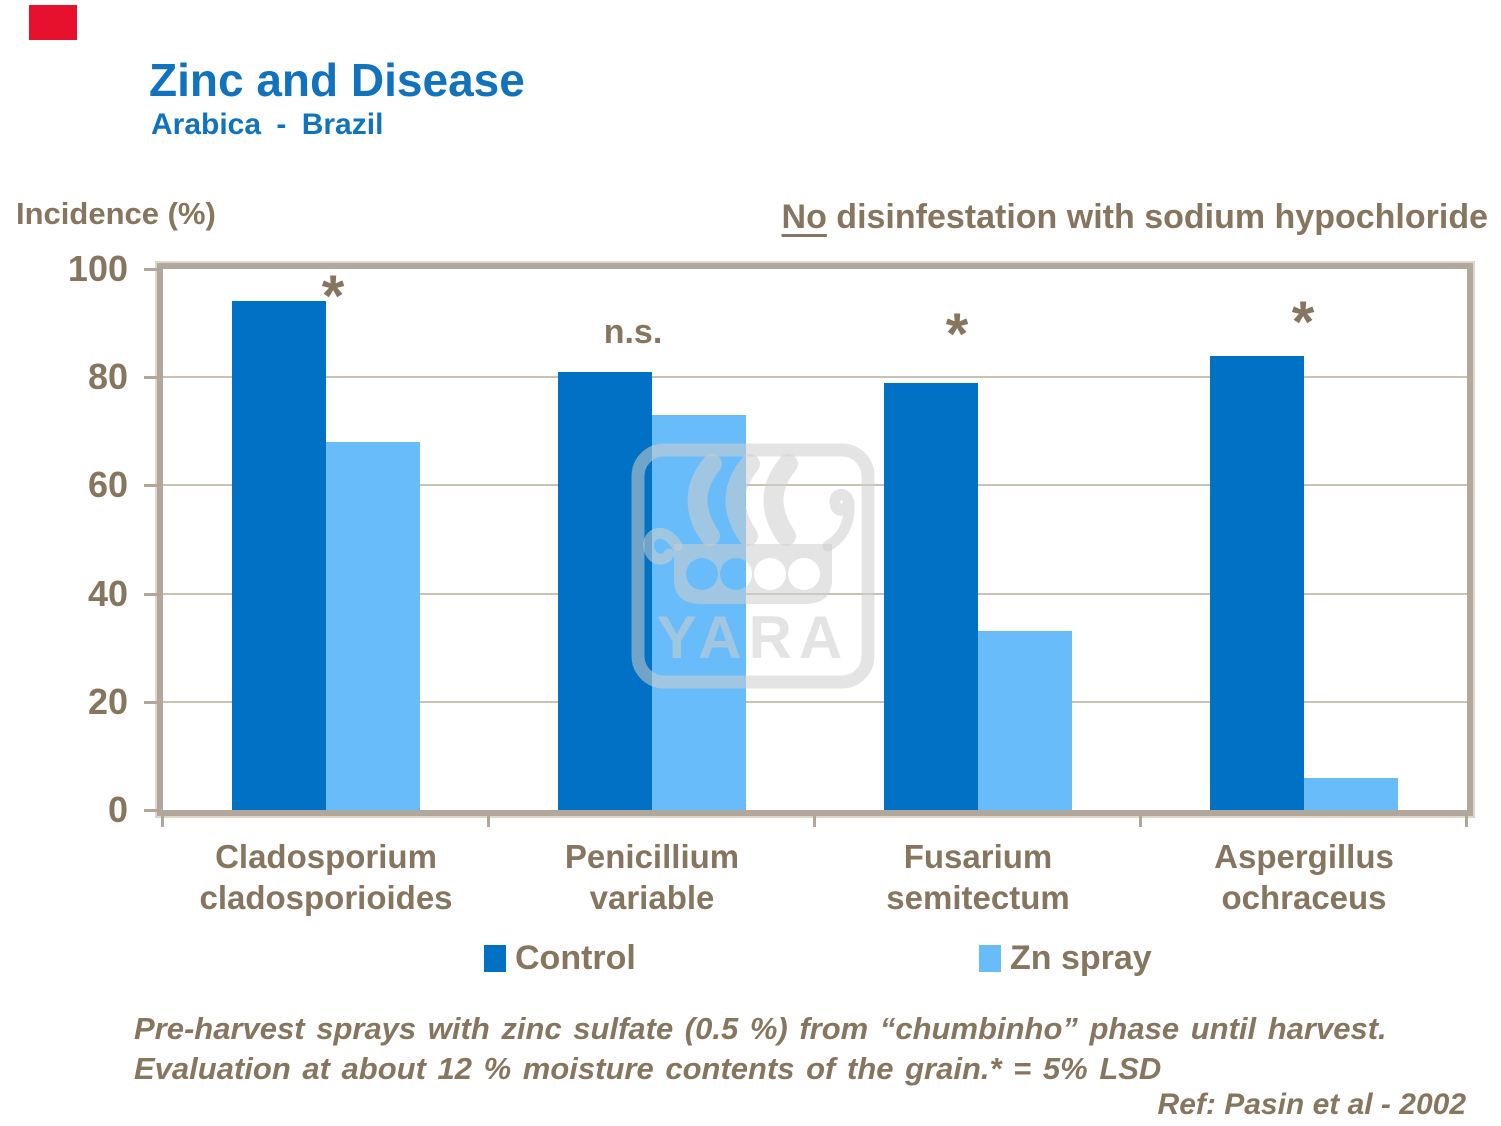  What do you see at coordinates (333, 296) in the screenshot?
I see `significance-annotation-0: *` at bounding box center [333, 296].